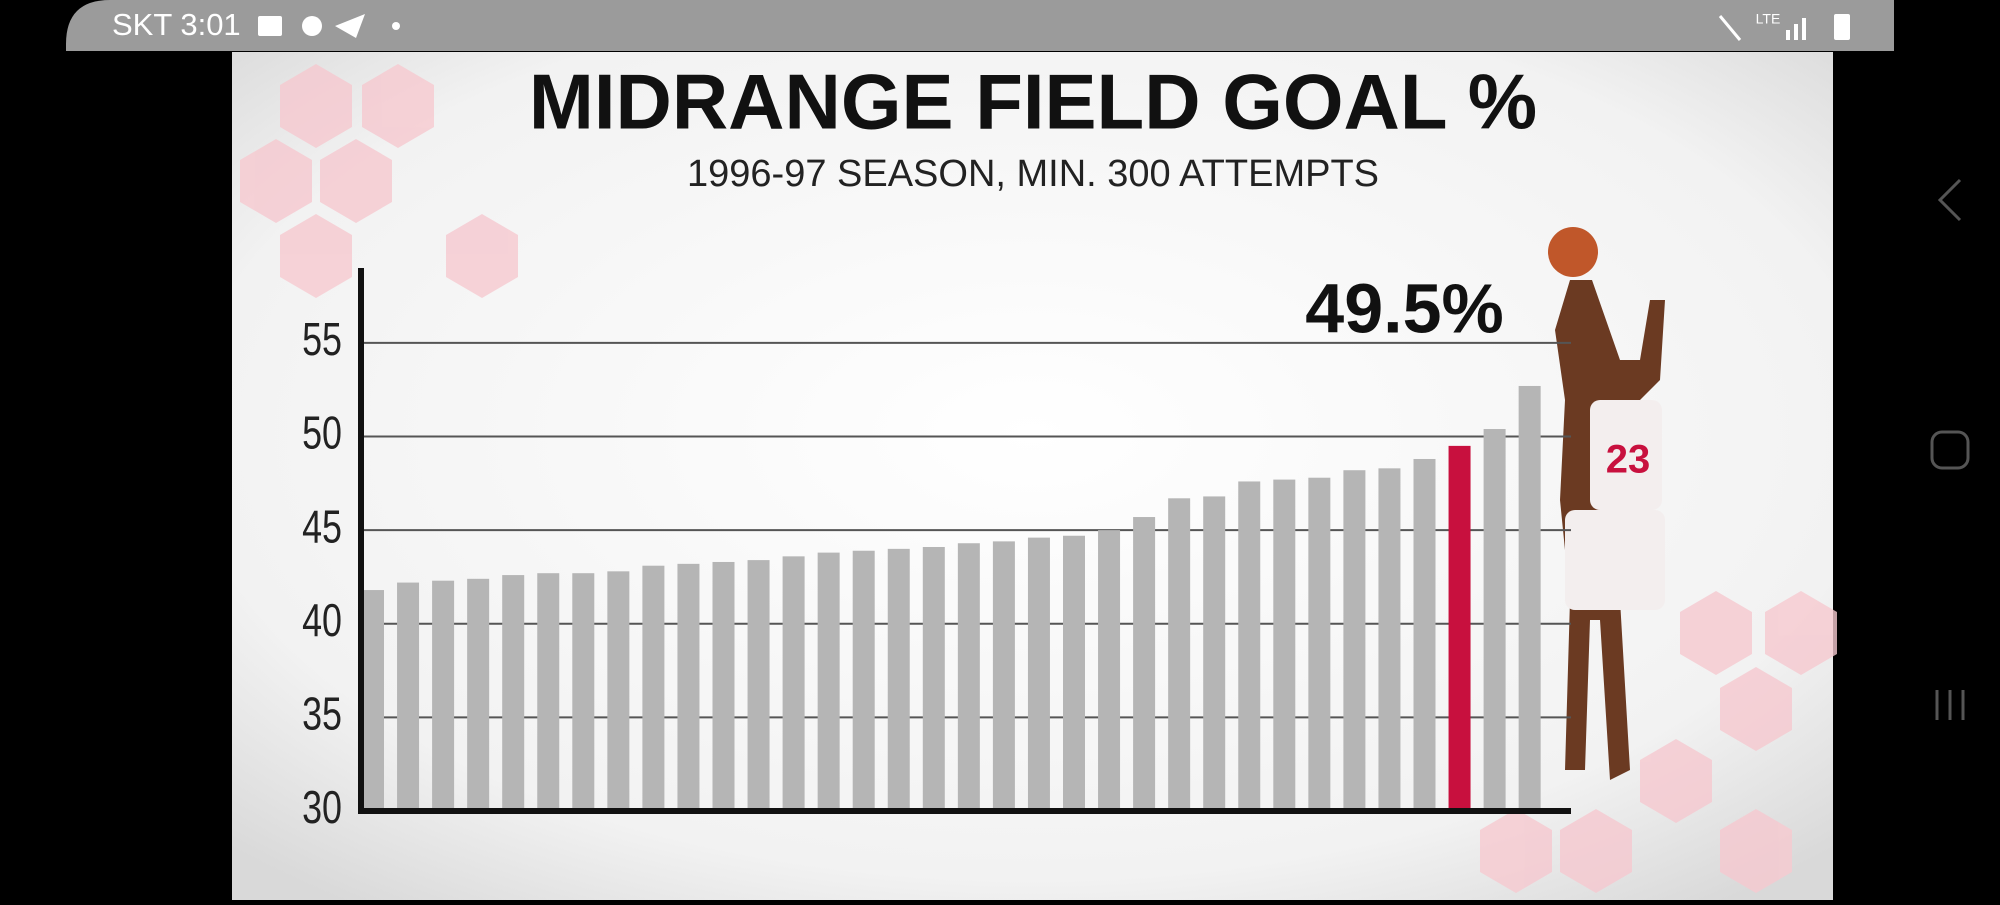 The height and width of the screenshot is (905, 2000). Describe the element at coordinates (322, 339) in the screenshot. I see `y-tick-label: 55` at that location.